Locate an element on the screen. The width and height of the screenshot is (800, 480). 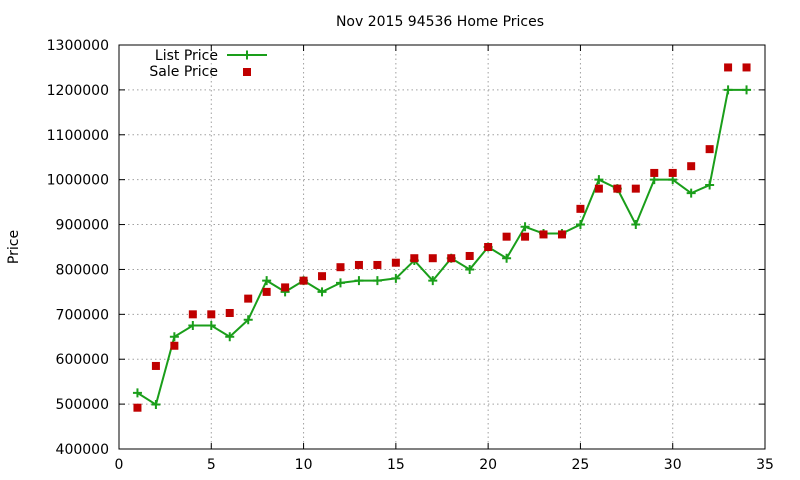
legend: List Price Sale Price is located at coordinates (208, 64).